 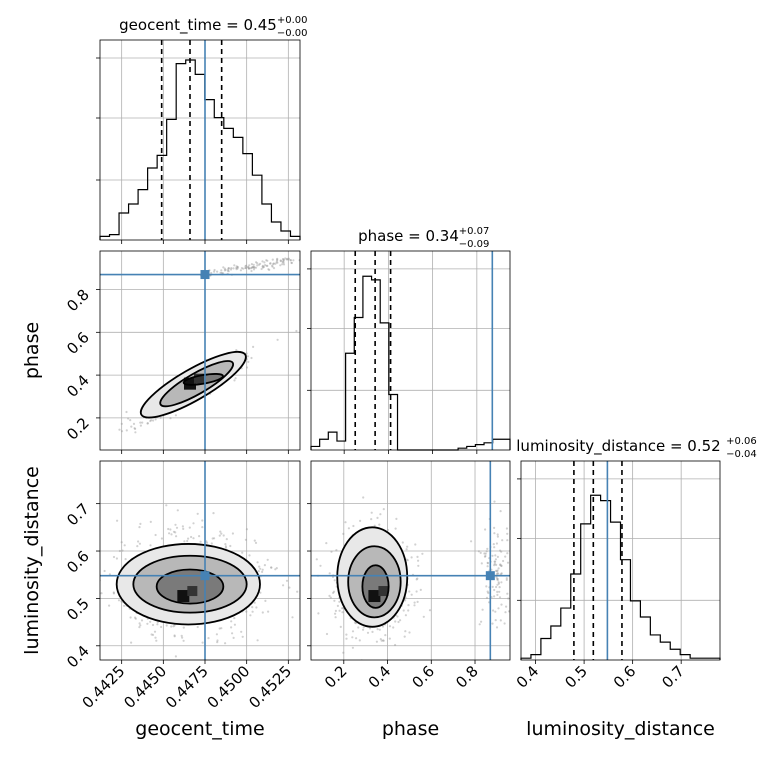 I want to click on x-axis-label: geocent_time, so click(x=199, y=729).